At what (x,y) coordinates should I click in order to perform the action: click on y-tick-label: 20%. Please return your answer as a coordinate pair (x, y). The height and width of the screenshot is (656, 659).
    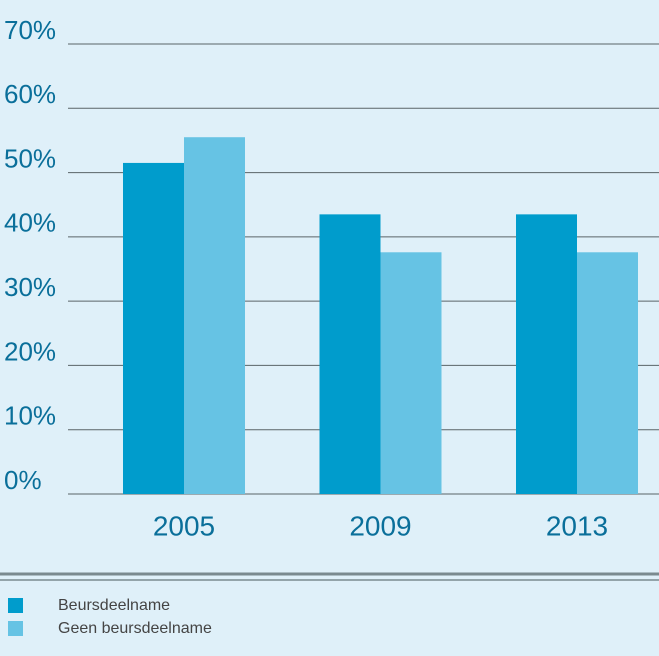
    Looking at the image, I should click on (30, 351).